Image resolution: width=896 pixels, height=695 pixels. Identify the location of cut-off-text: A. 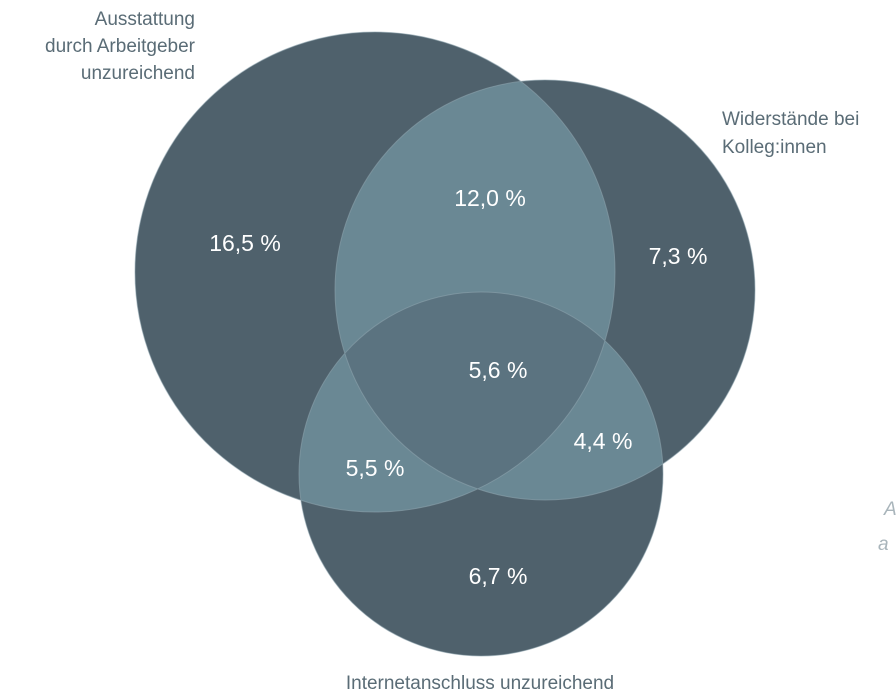
(889, 509).